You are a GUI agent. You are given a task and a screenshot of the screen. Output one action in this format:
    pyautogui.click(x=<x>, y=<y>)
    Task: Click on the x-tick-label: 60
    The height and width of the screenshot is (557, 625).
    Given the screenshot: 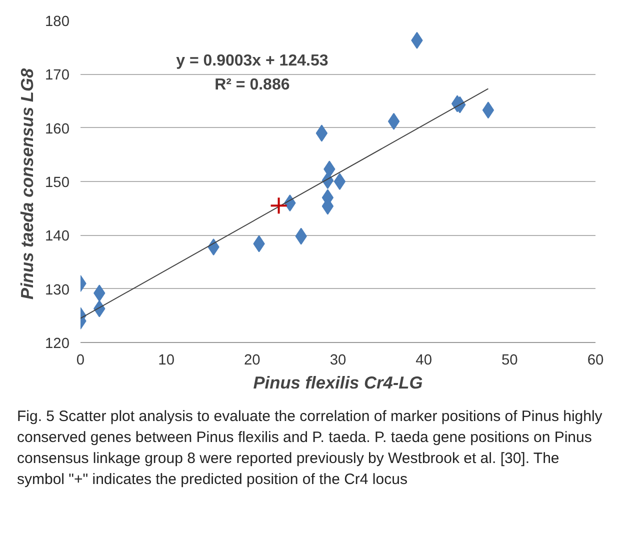 What is the action you would take?
    pyautogui.click(x=595, y=360)
    